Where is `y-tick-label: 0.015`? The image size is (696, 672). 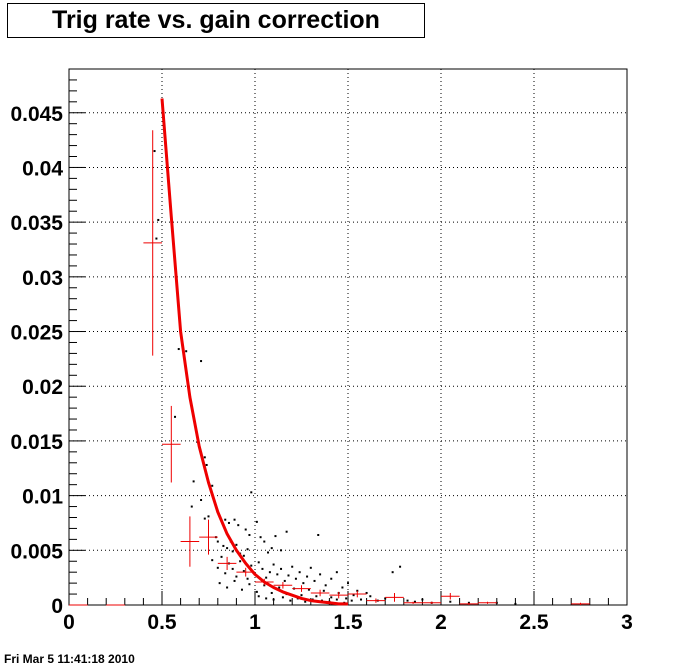
y-tick-label: 0.015 is located at coordinates (36, 442).